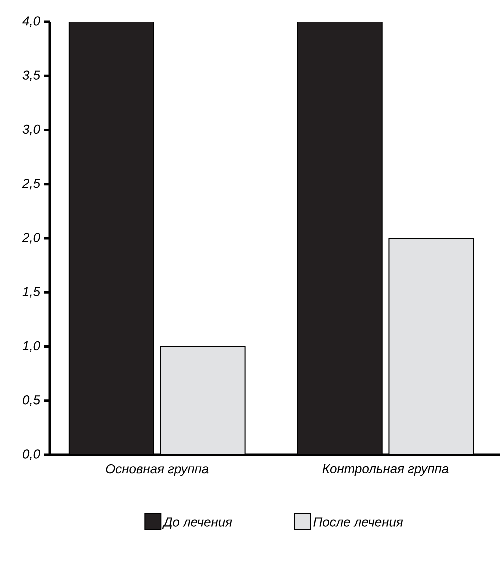 This screenshot has height=587, width=503. What do you see at coordinates (31, 76) in the screenshot?
I see `y-tick-label: 3,5` at bounding box center [31, 76].